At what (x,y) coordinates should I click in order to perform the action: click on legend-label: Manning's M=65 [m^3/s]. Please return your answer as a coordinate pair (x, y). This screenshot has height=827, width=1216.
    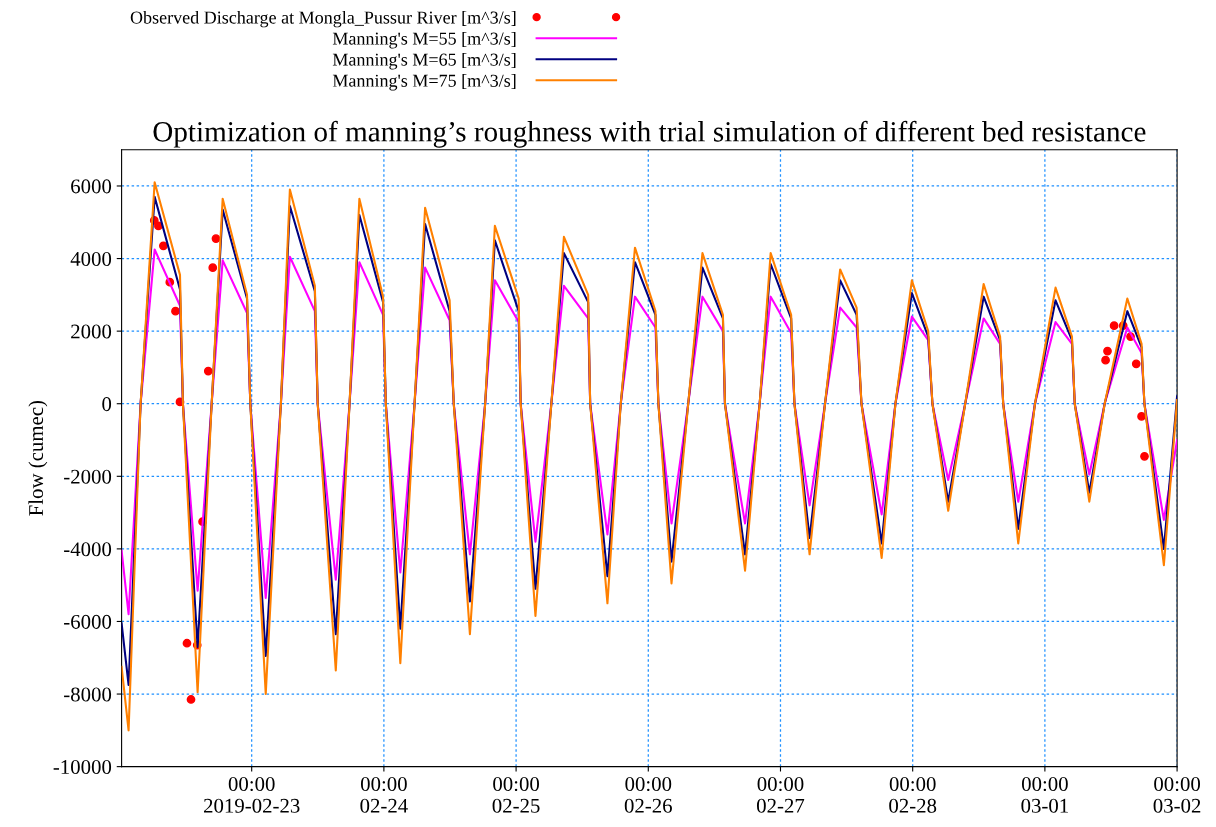
    Looking at the image, I should click on (424, 61).